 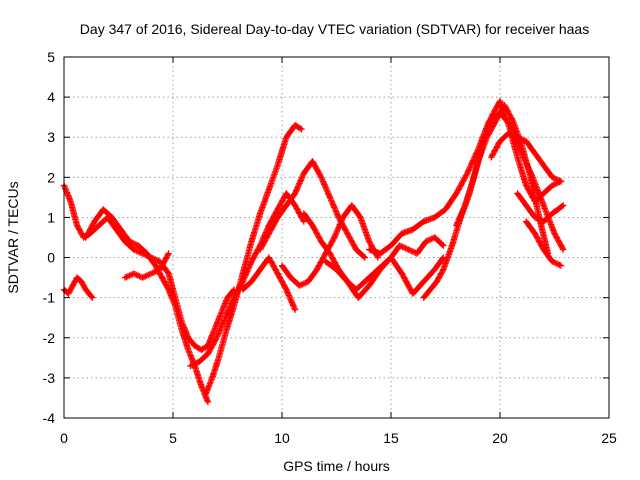 I want to click on y-axis-label: SDTVAR / TECUs, so click(x=13, y=237).